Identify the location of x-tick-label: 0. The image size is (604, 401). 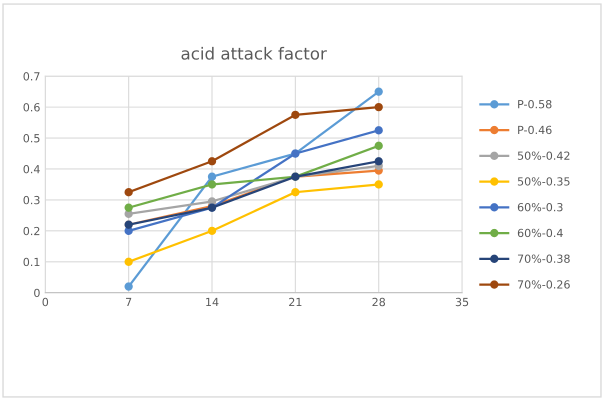
(45, 302).